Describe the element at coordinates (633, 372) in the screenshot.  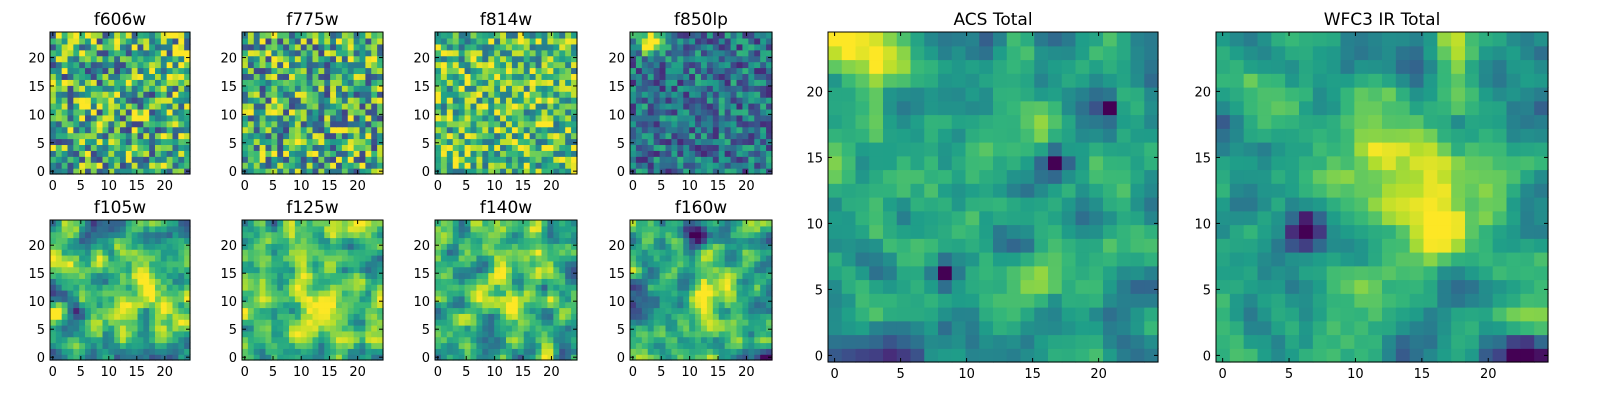
I see `x-tick-label: 0` at that location.